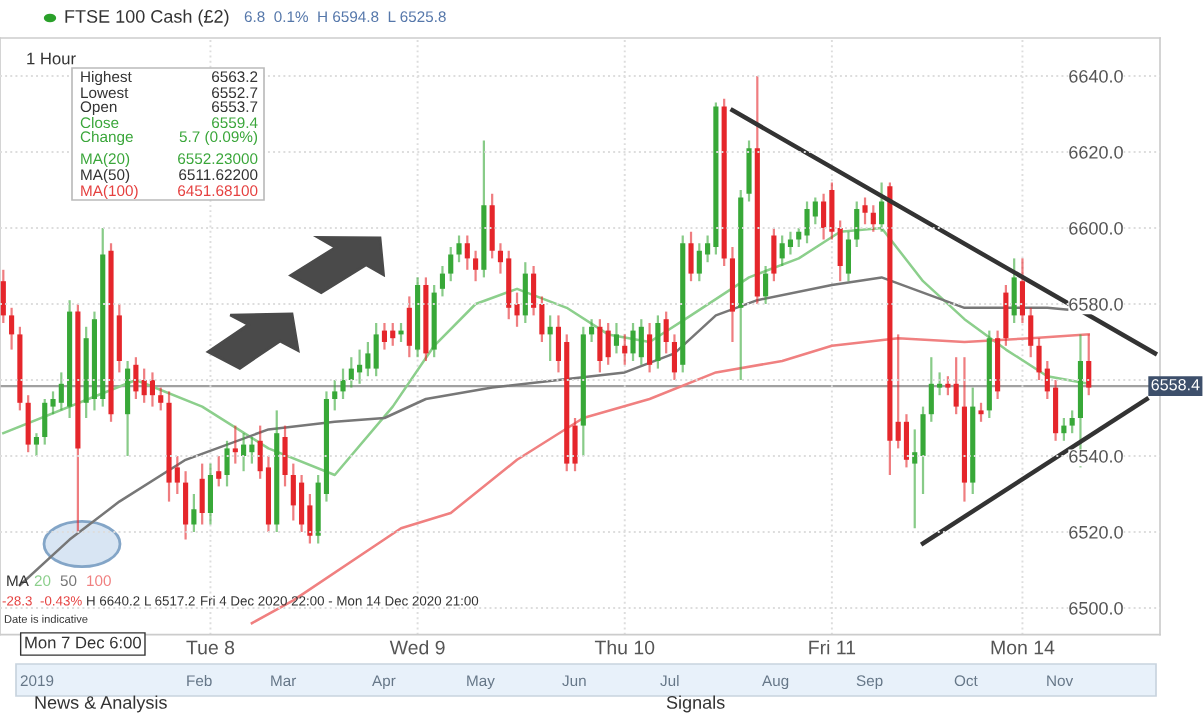 Image resolution: width=1204 pixels, height=716 pixels. What do you see at coordinates (1096, 228) in the screenshot?
I see `y-tick-label: 6600.0` at bounding box center [1096, 228].